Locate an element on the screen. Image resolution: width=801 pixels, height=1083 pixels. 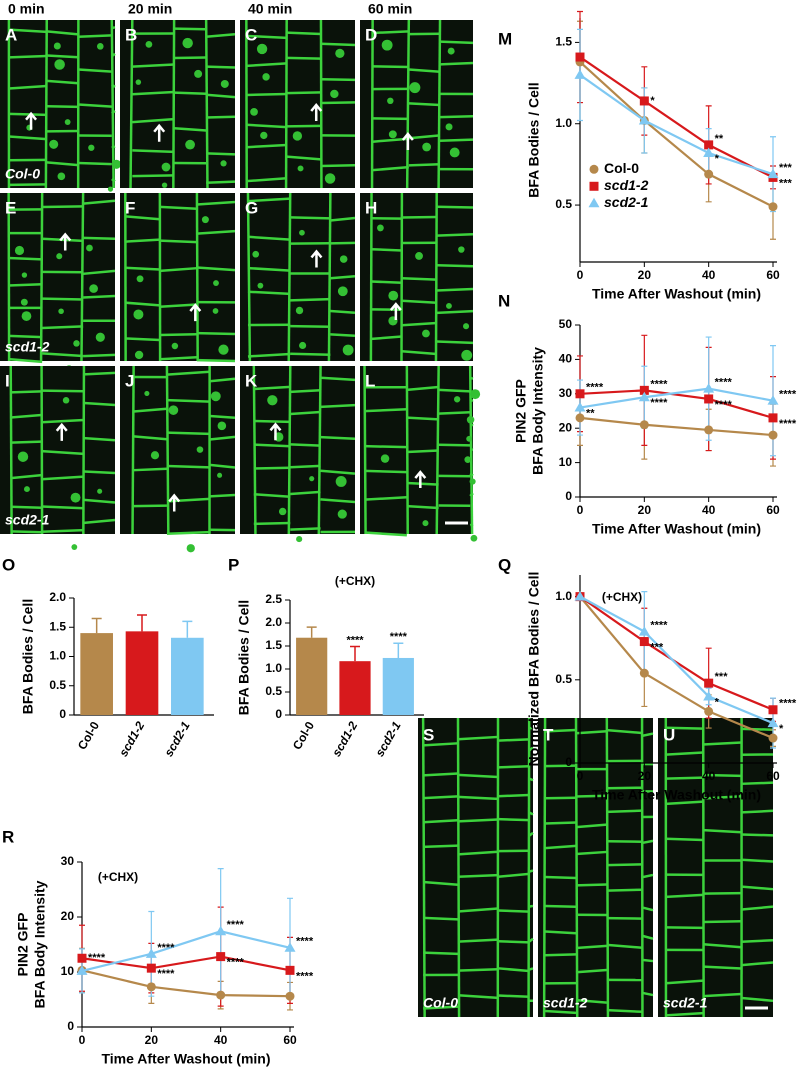
y-tick-label: 20 is located at coordinates (68, 916).